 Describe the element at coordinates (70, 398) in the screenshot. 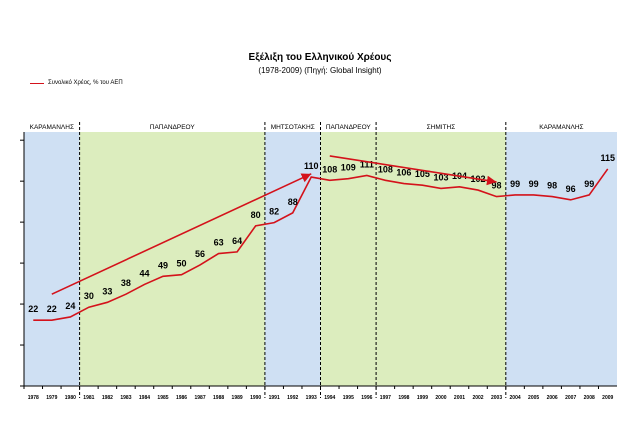

I see `x-tick-label: 1980` at that location.